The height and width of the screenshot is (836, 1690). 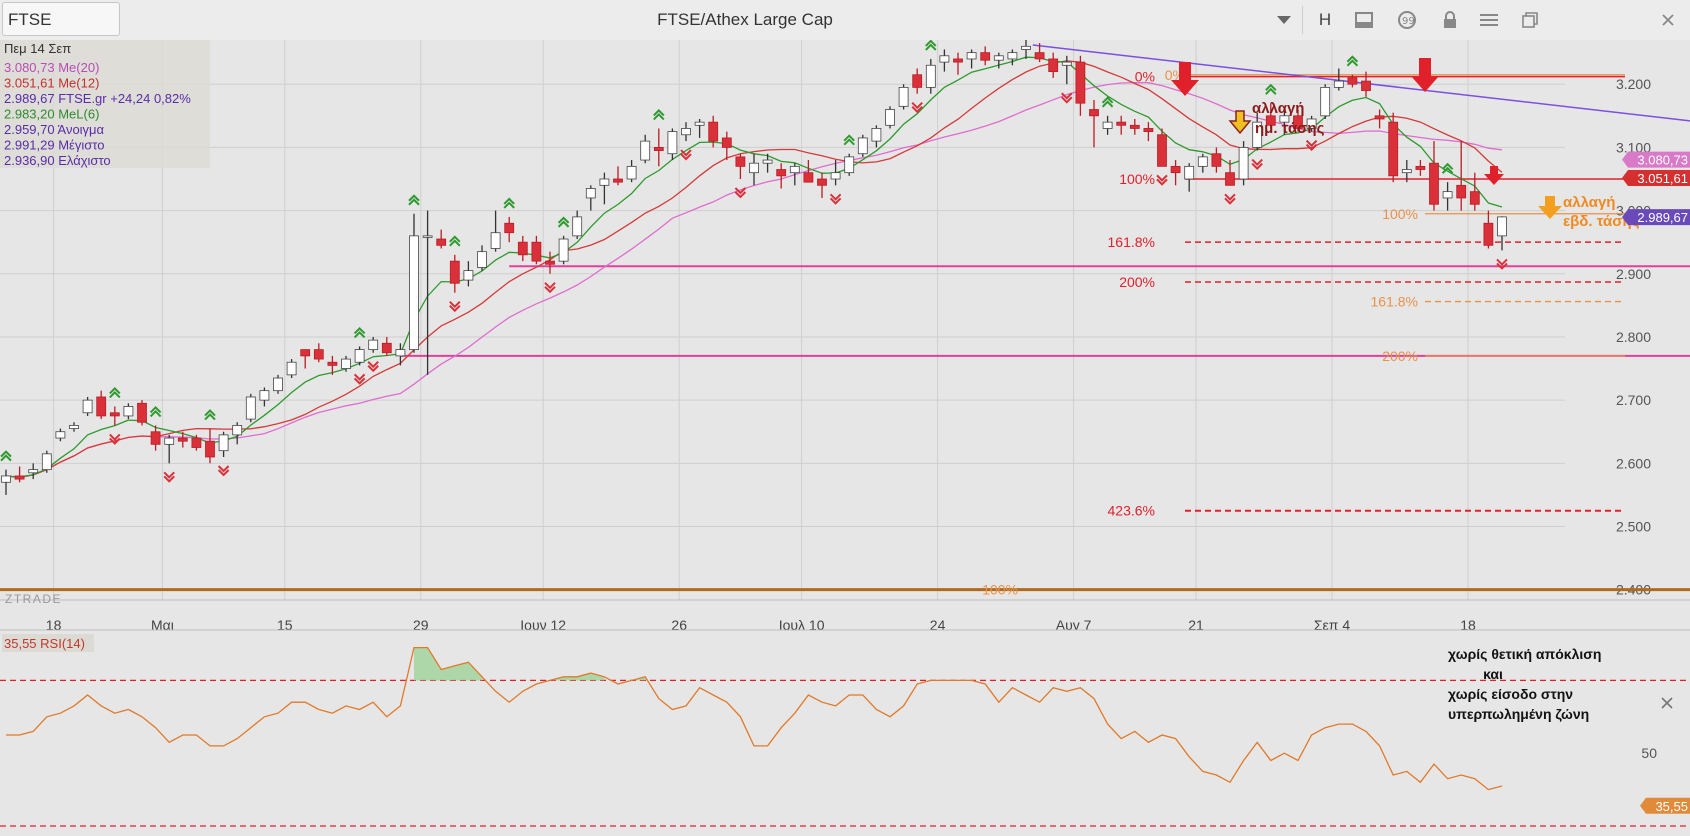 What do you see at coordinates (162, 625) in the screenshot?
I see `x-tick-label: Μαι` at bounding box center [162, 625].